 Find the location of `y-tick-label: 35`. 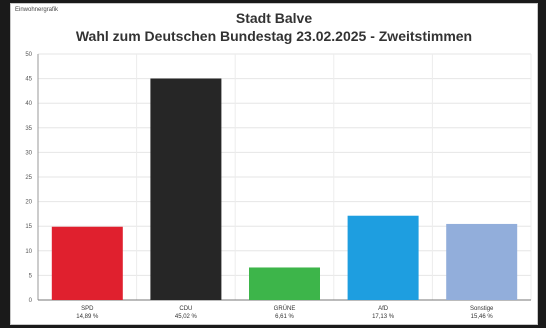

y-tick-label: 35 is located at coordinates (28, 129).